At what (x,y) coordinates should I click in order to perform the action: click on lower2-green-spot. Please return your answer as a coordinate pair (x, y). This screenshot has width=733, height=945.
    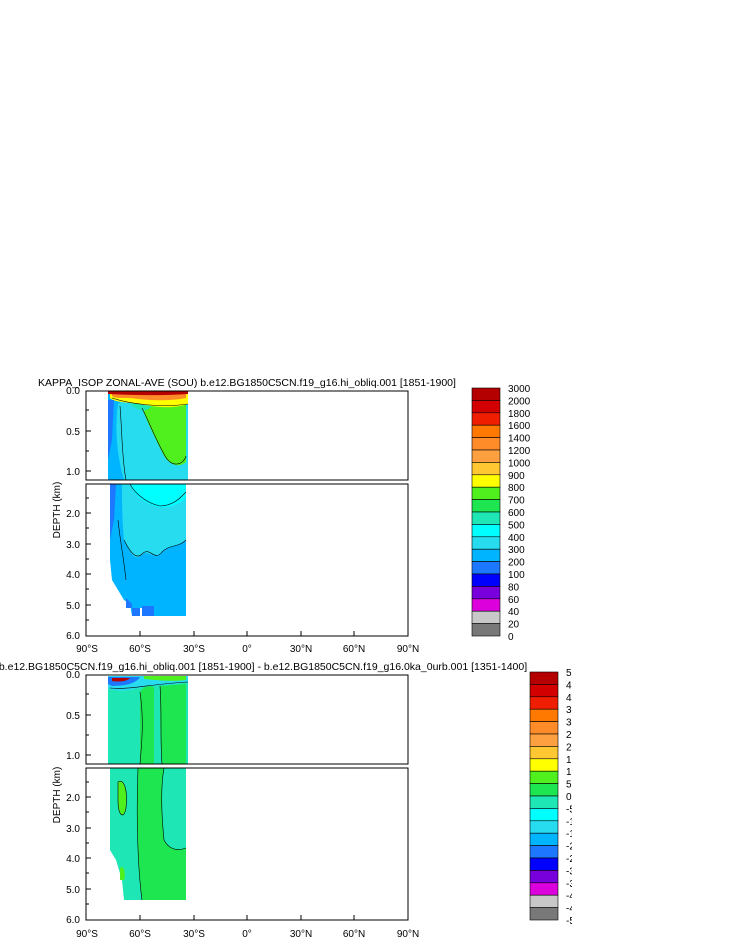
    Looking at the image, I should click on (122, 798).